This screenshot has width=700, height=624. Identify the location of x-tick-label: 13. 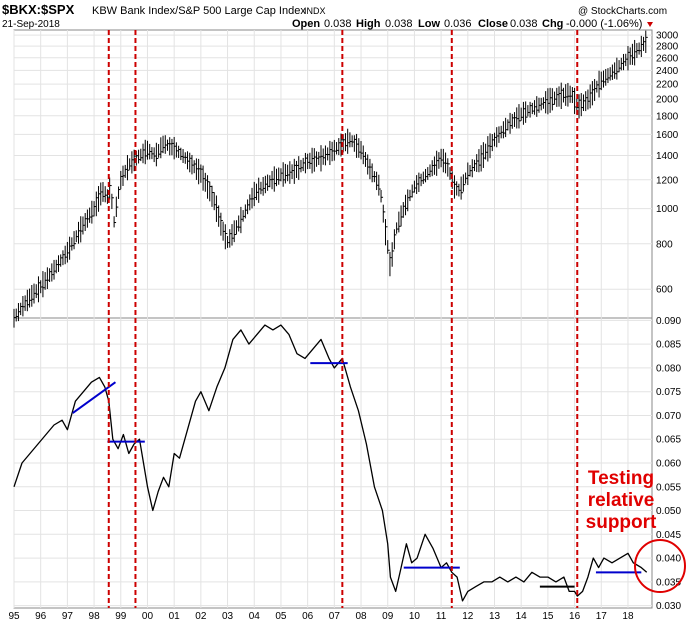
(495, 616).